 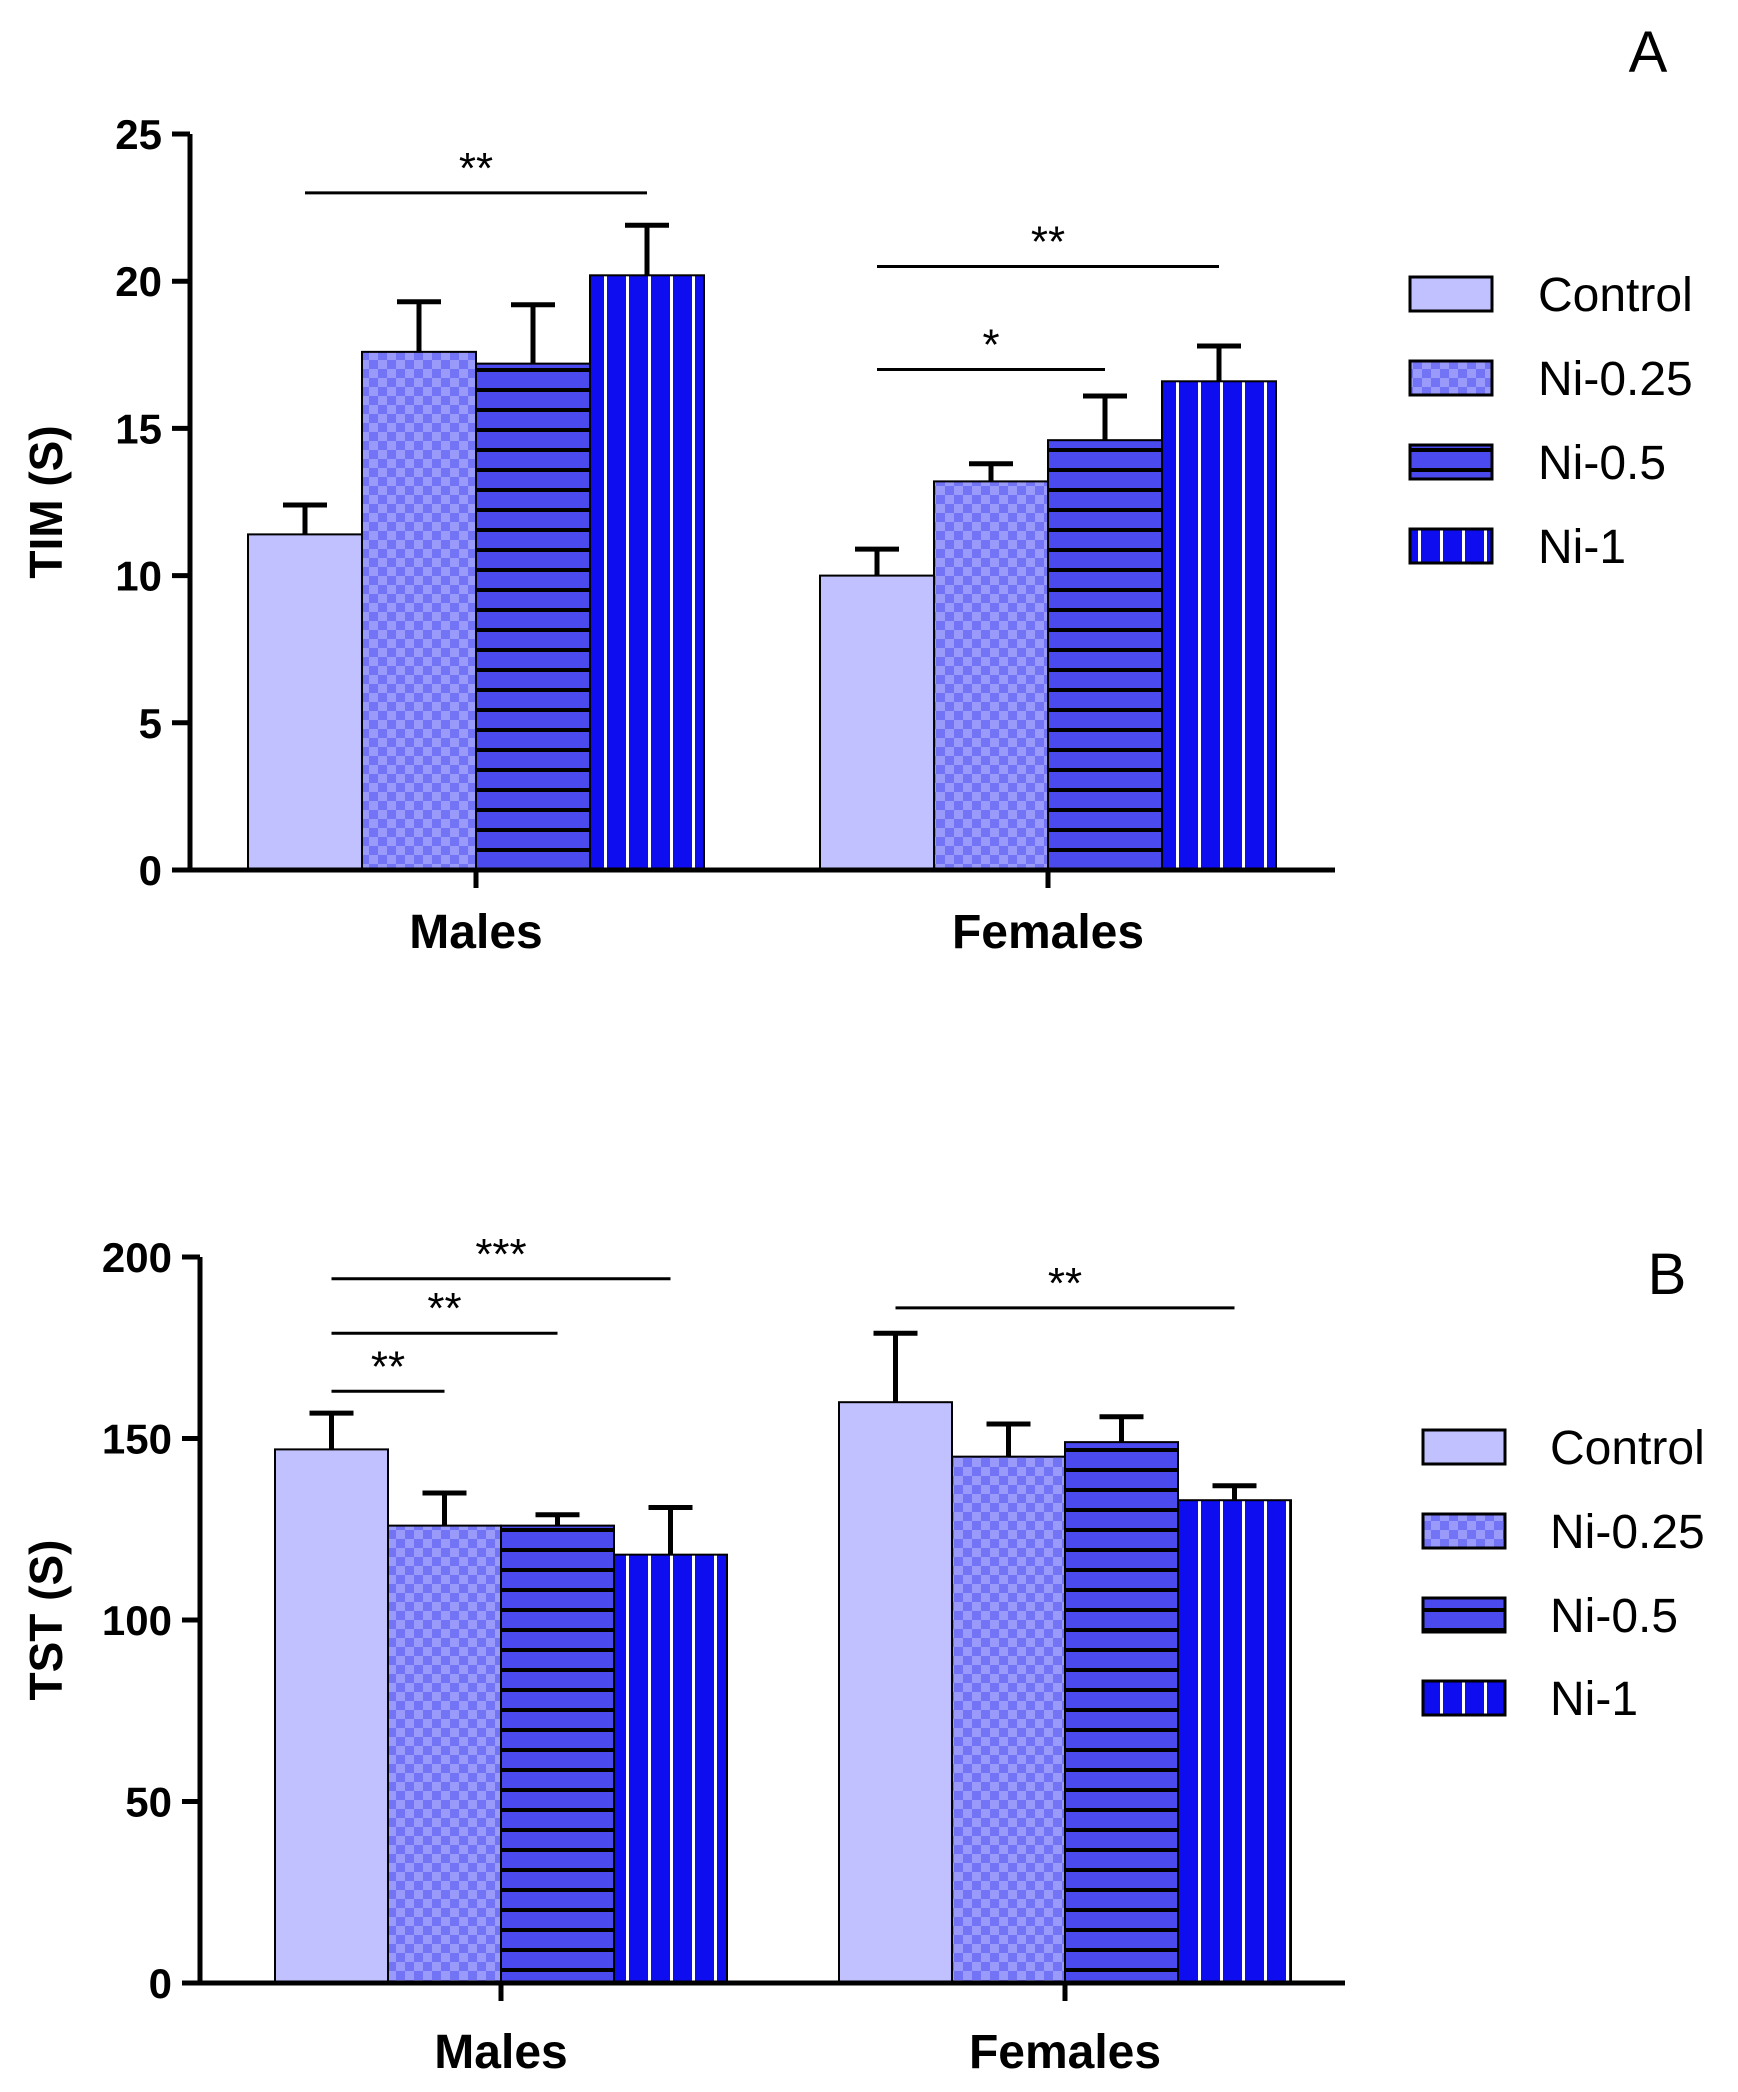 What do you see at coordinates (990, 345) in the screenshot?
I see `significance-label: *` at bounding box center [990, 345].